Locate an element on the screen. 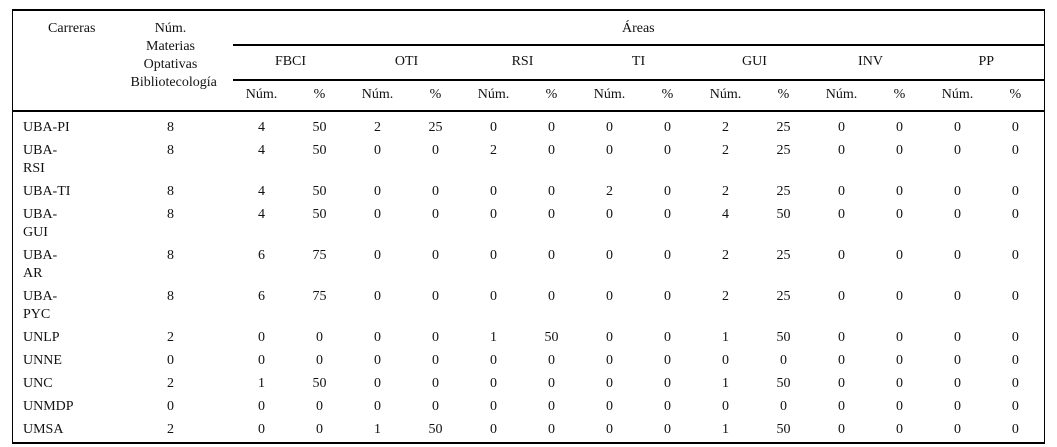 The height and width of the screenshot is (447, 1057). subheader-row: Núm.% Núm.% Núm.% Núm.% Núm.% Núm.% Núm.% is located at coordinates (529, 96).